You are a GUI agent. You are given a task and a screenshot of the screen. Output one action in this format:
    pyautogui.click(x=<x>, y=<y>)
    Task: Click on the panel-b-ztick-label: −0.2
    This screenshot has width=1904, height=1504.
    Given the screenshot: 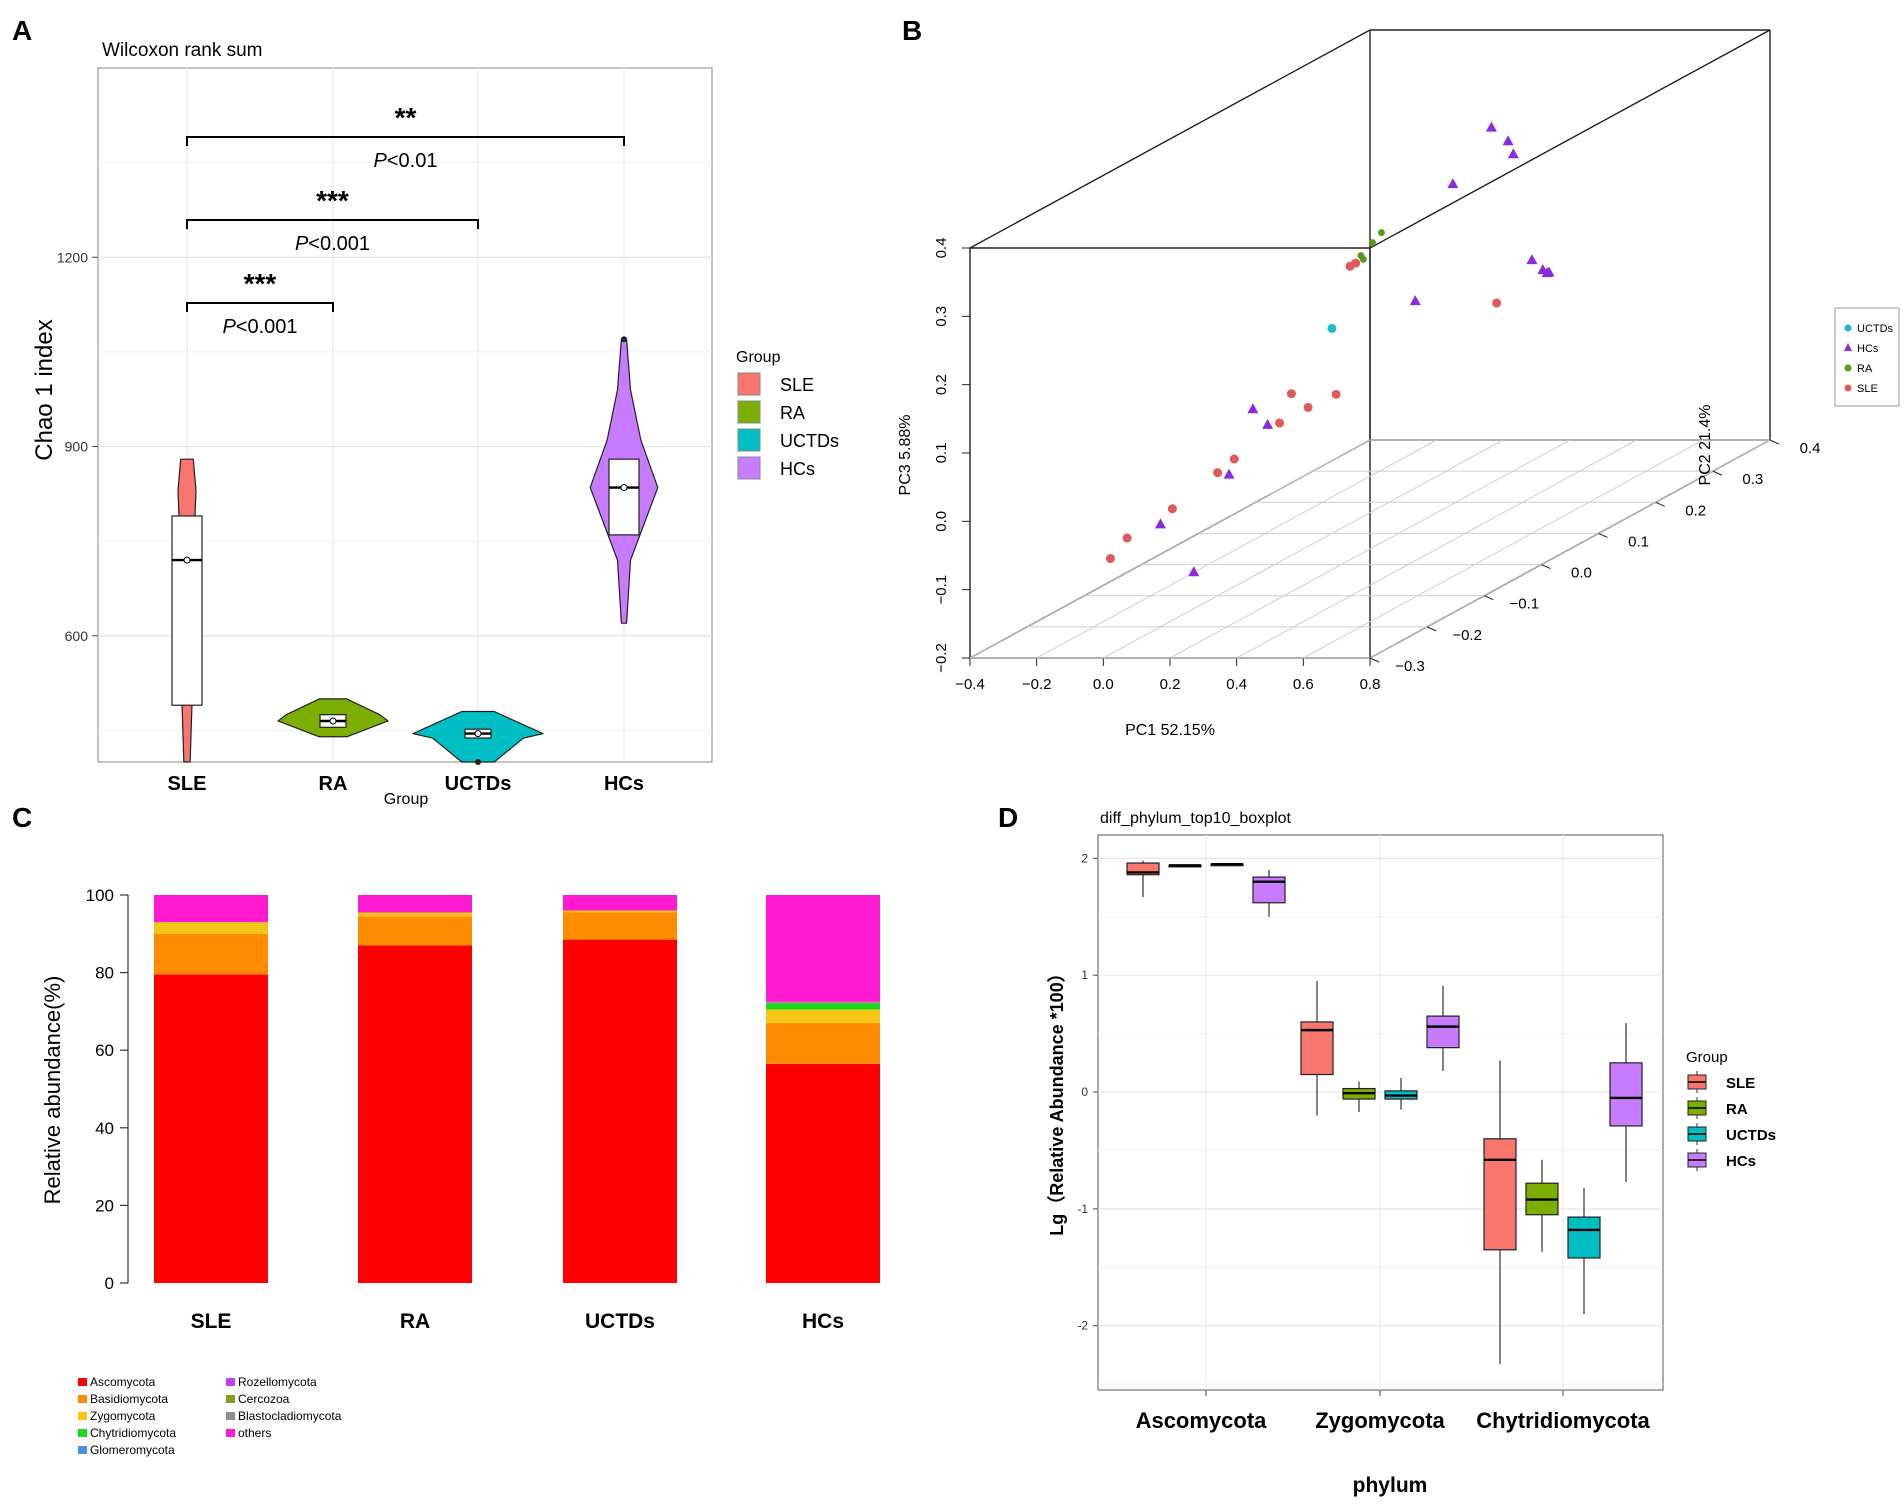 What is the action you would take?
    pyautogui.click(x=941, y=658)
    